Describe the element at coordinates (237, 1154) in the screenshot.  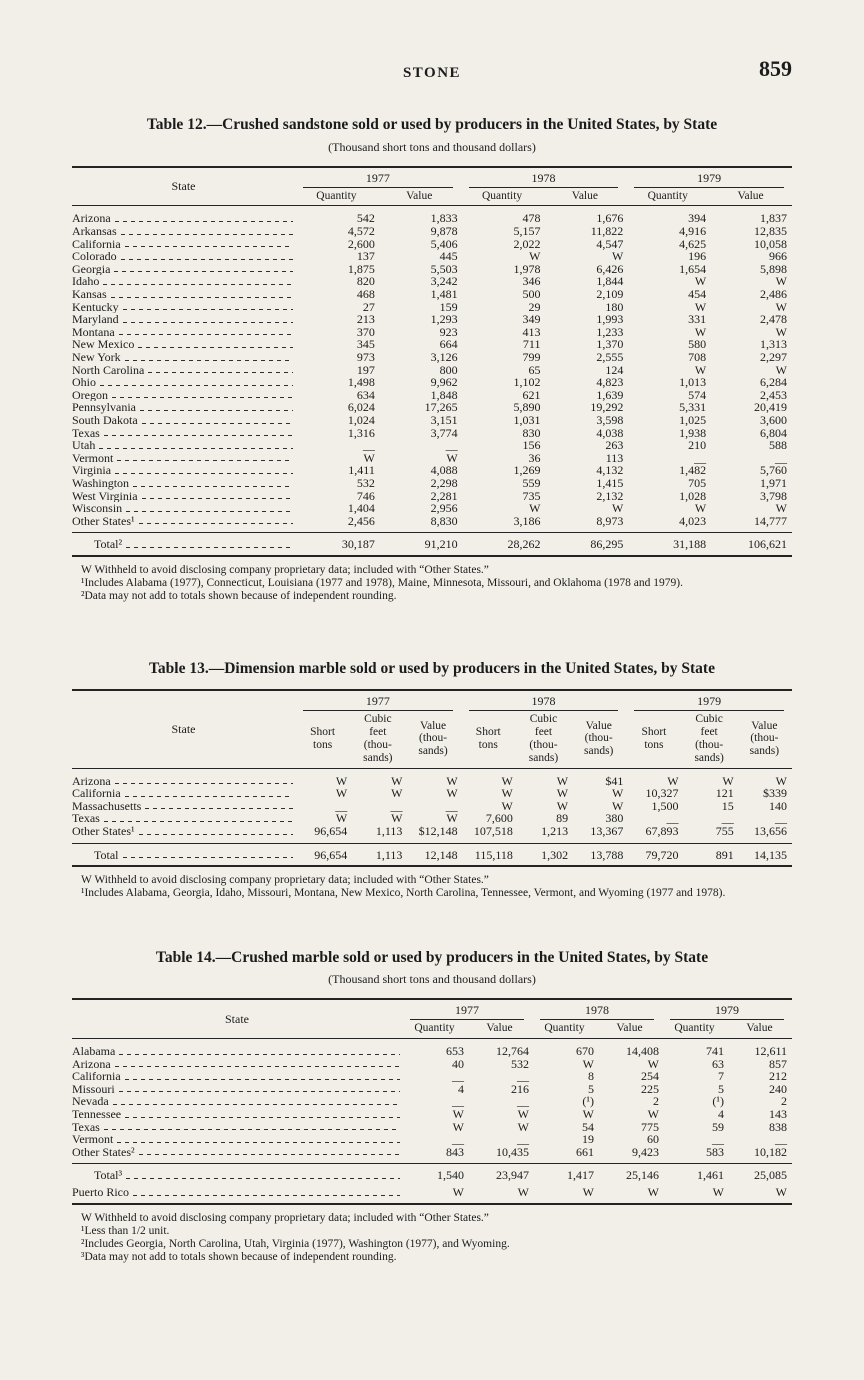
I see `state-cell: Other States²` at that location.